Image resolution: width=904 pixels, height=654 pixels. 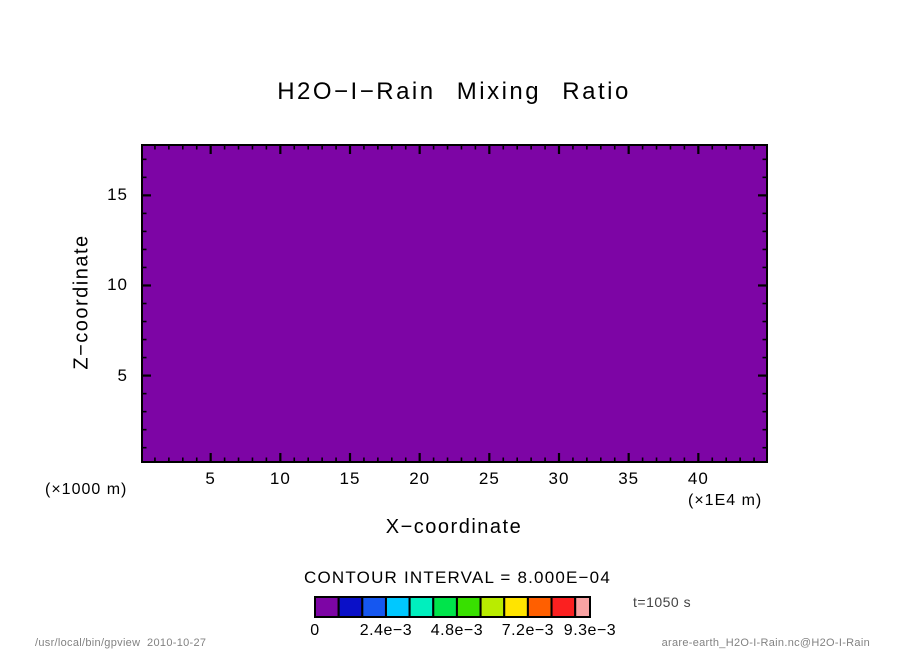 What do you see at coordinates (454, 527) in the screenshot?
I see `x-axis-title: X−coordinate` at bounding box center [454, 527].